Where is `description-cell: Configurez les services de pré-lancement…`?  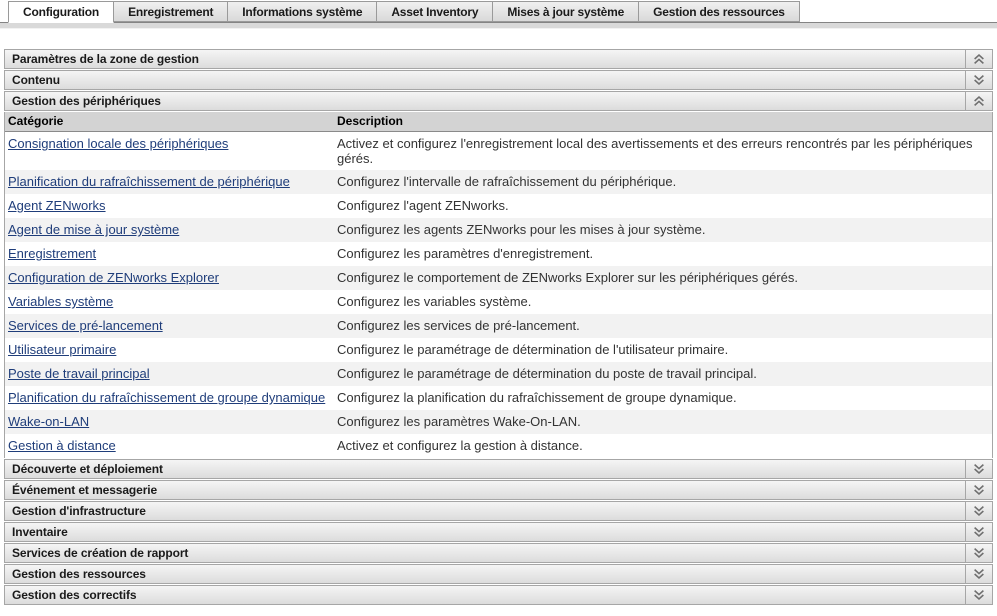 description-cell: Configurez les services de pré-lancement… is located at coordinates (458, 325).